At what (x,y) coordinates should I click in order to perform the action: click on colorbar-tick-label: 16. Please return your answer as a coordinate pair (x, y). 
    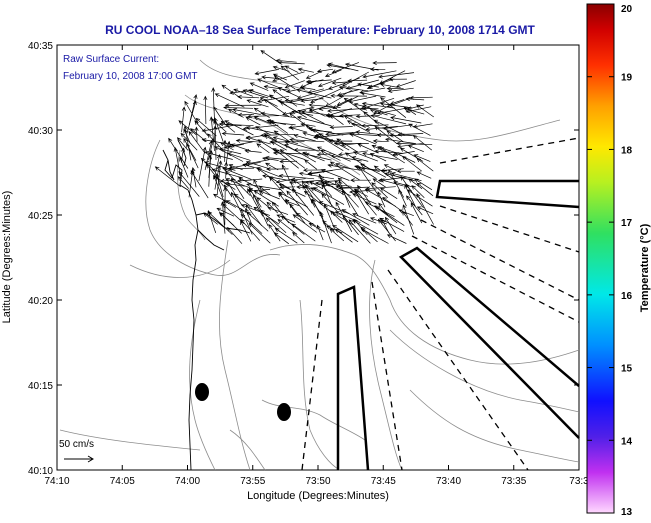
    Looking at the image, I should click on (627, 296).